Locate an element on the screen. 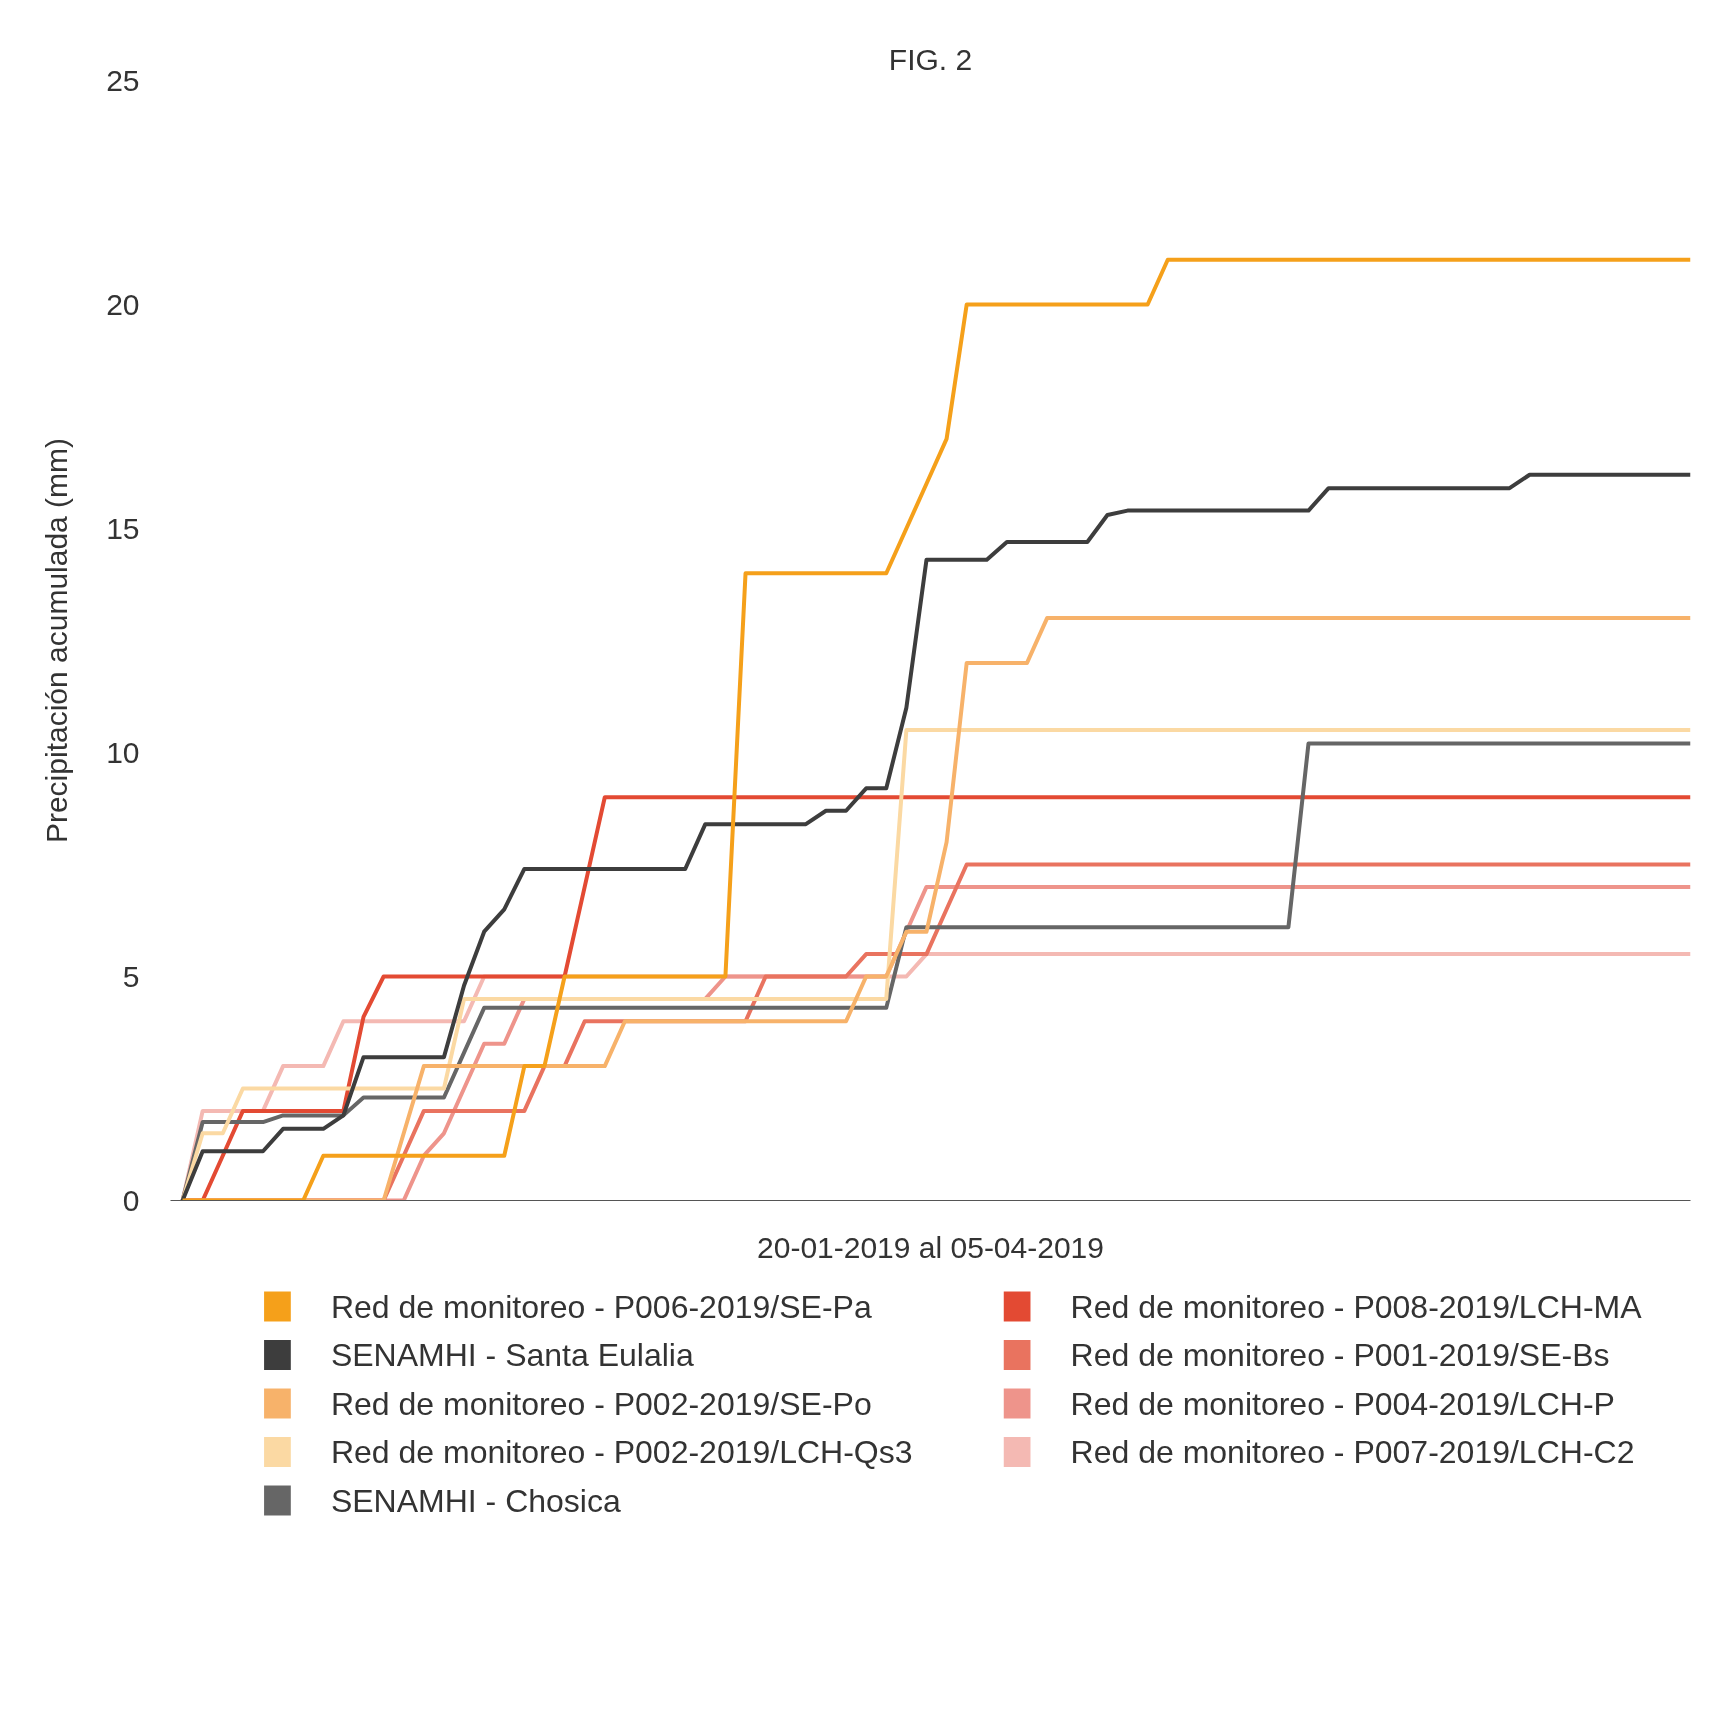  legend-label: Red de monitoreo - P002-2019/LCH-Qs3 is located at coordinates (621, 1452).